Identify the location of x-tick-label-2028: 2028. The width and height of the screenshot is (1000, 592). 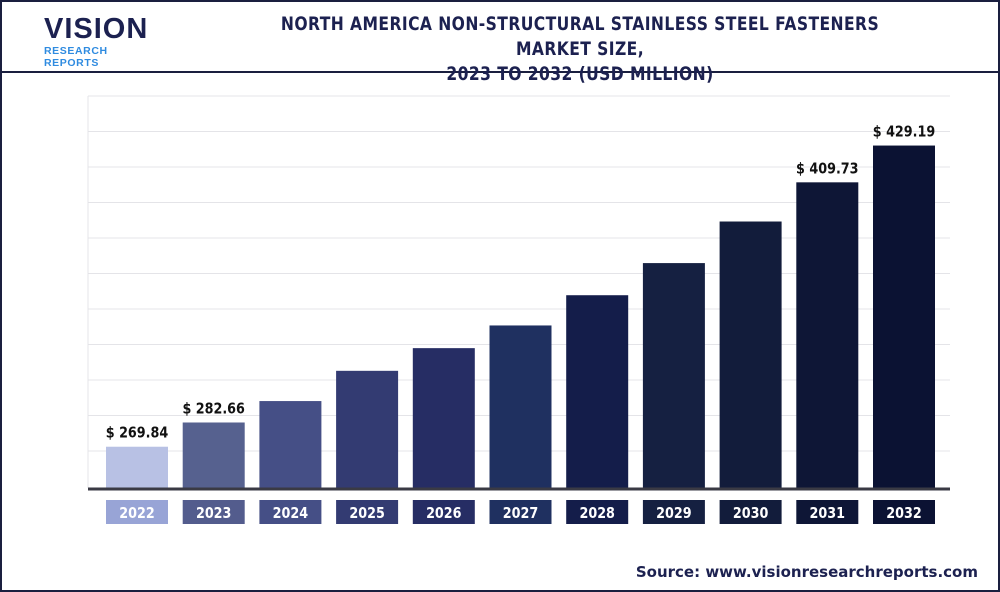
(596, 513).